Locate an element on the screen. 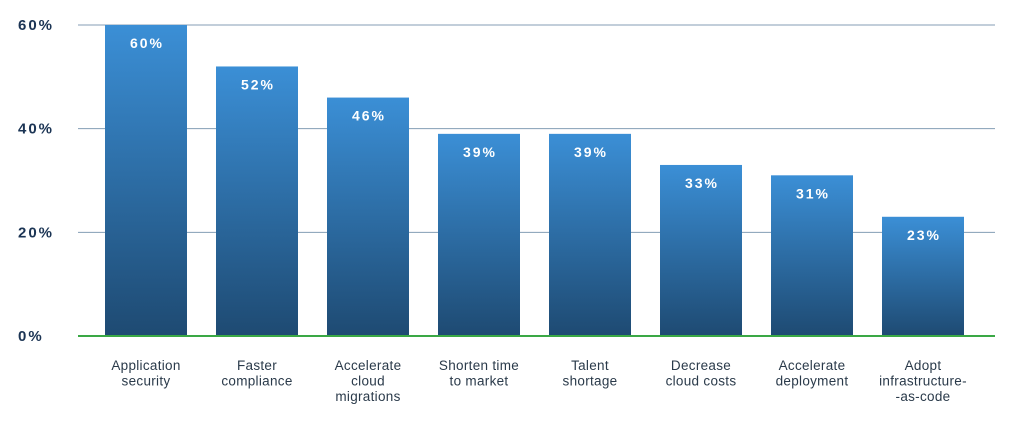  category-label-line: deployment is located at coordinates (812, 381).